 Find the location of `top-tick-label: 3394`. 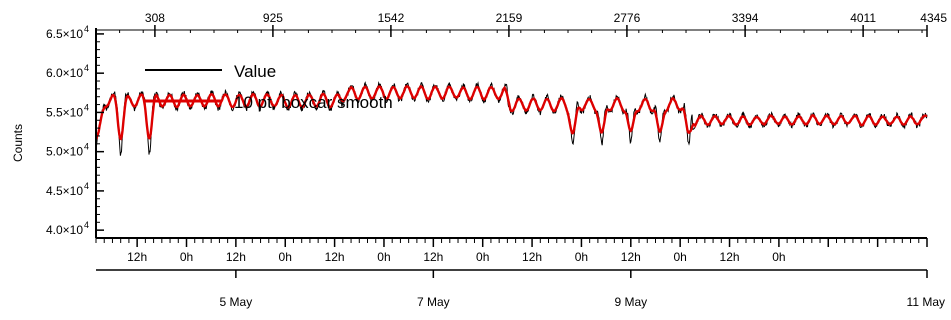

top-tick-label: 3394 is located at coordinates (745, 18).